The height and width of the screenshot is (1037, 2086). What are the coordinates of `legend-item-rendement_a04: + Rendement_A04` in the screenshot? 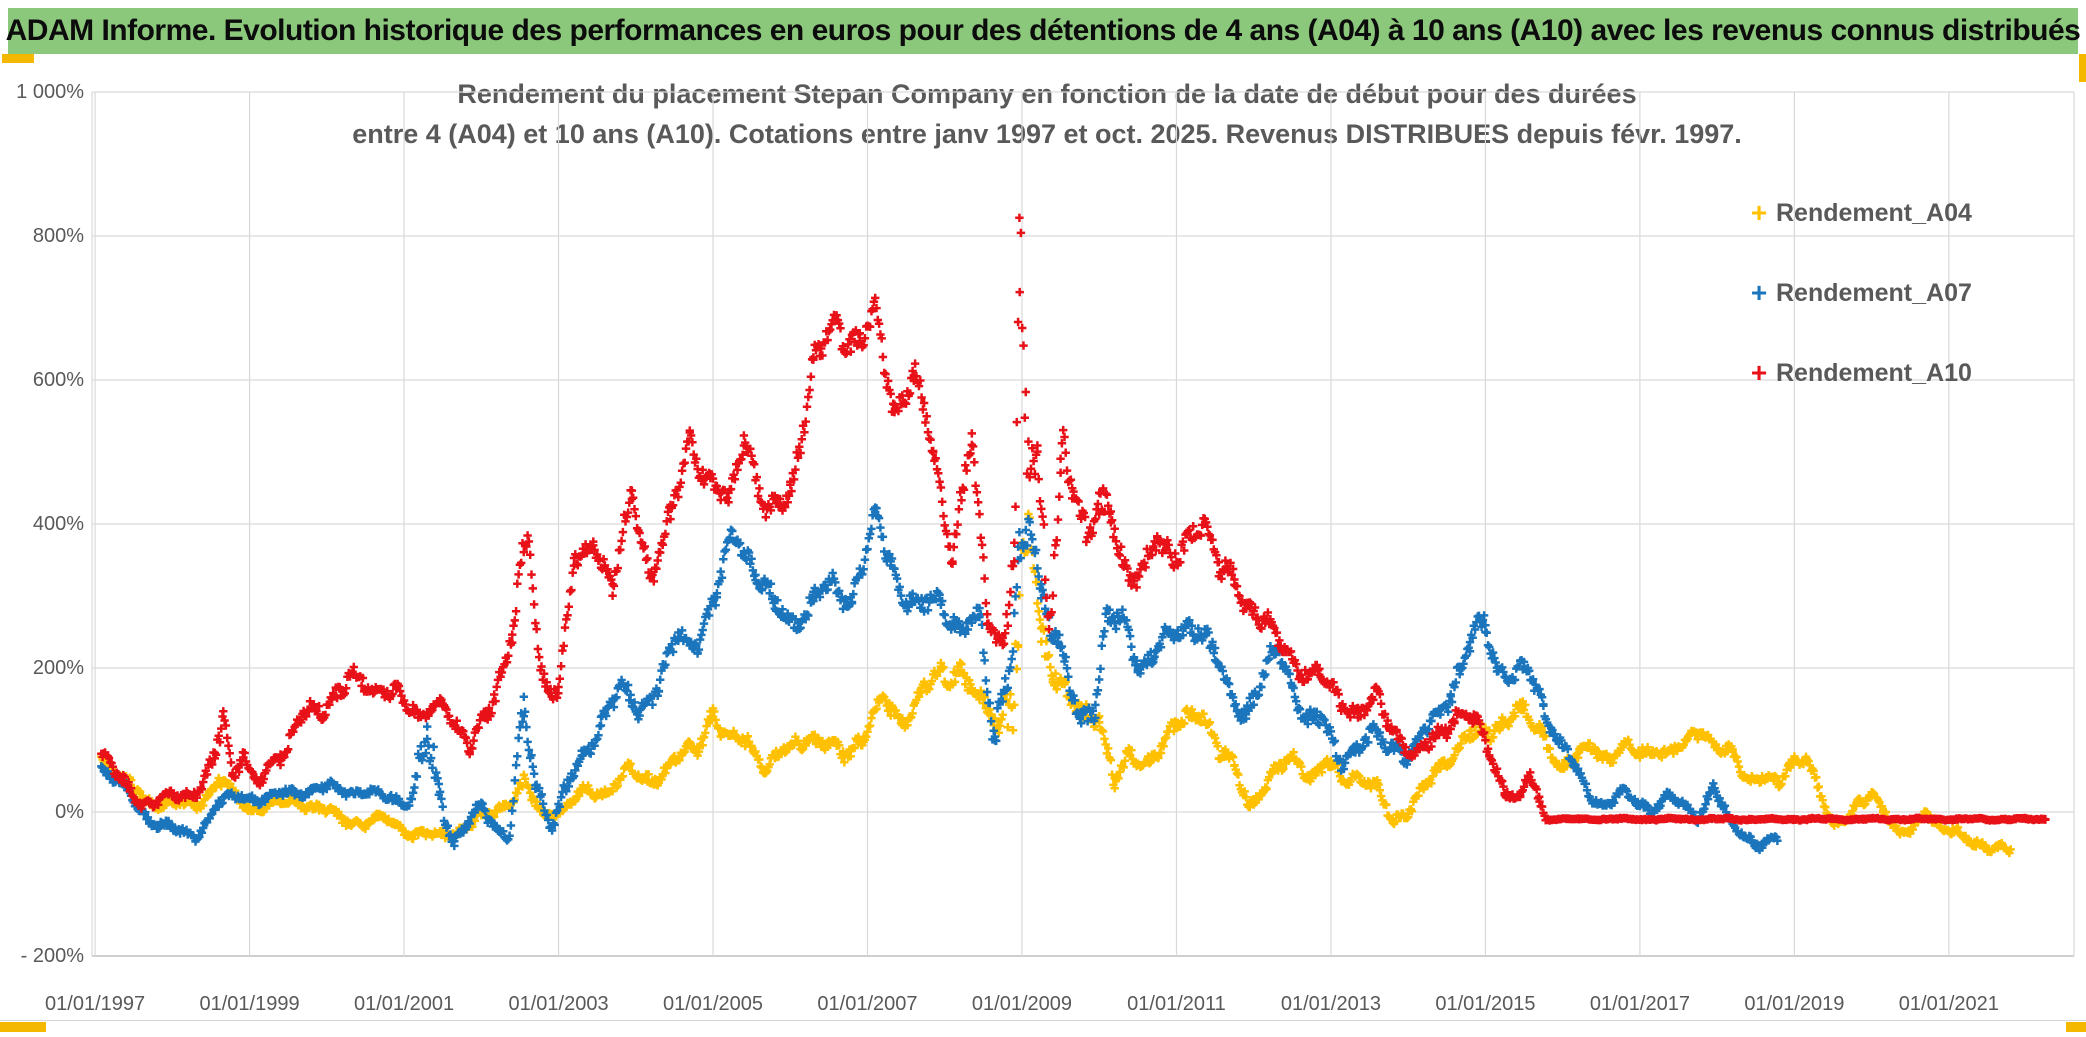 It's located at (1857, 213).